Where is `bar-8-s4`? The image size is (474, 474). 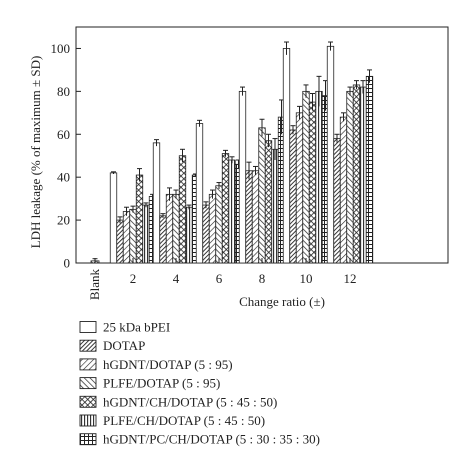 bar-8-s4 is located at coordinates (262, 195).